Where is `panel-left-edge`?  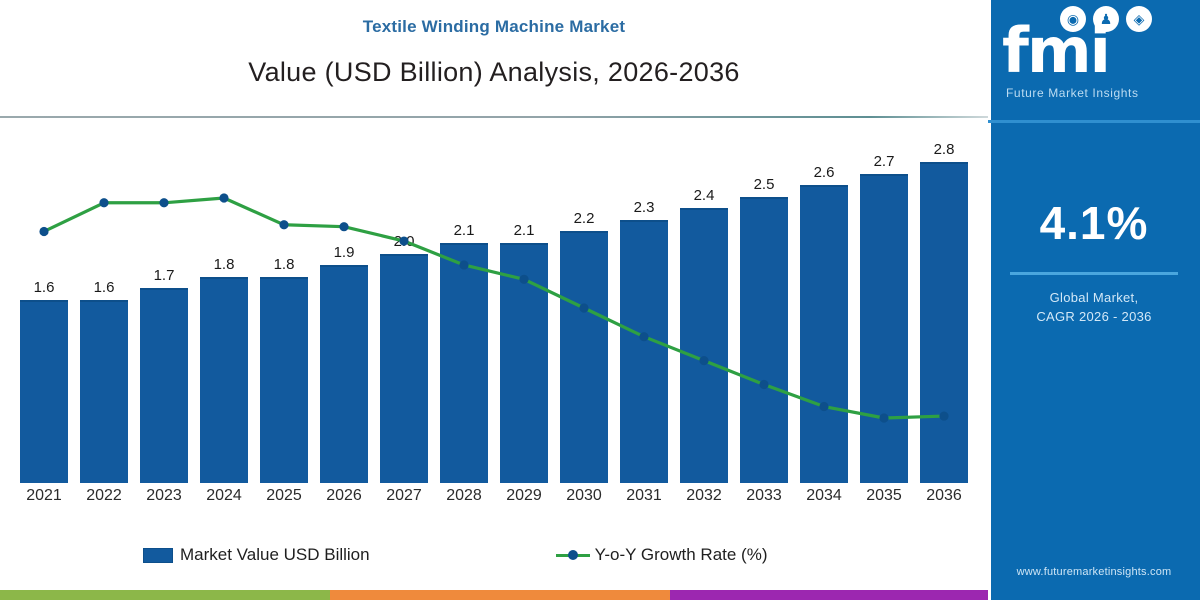
panel-left-edge is located at coordinates (989, 300).